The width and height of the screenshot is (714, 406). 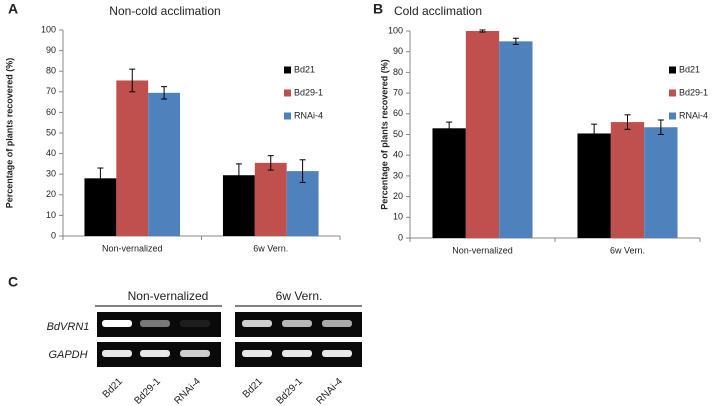 I want to click on gel, so click(x=229, y=339).